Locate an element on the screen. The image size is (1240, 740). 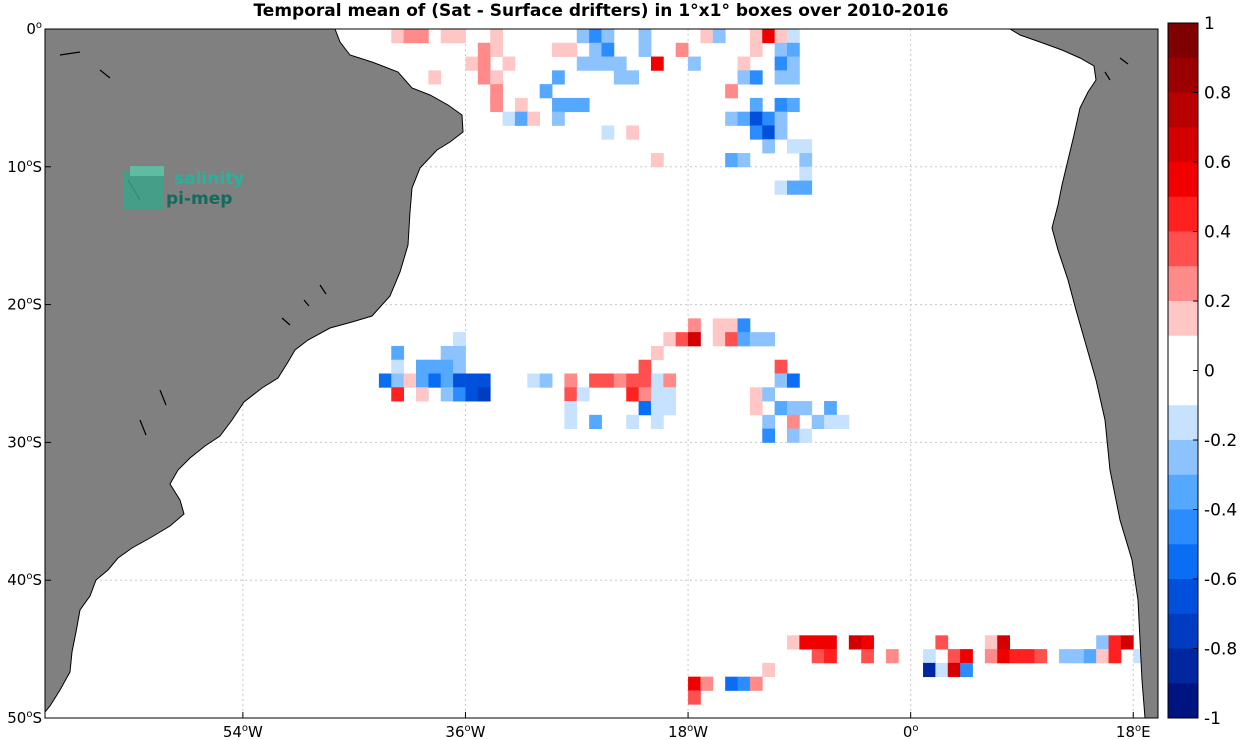
lon-tick-label: 36oW is located at coordinates (465, 731).